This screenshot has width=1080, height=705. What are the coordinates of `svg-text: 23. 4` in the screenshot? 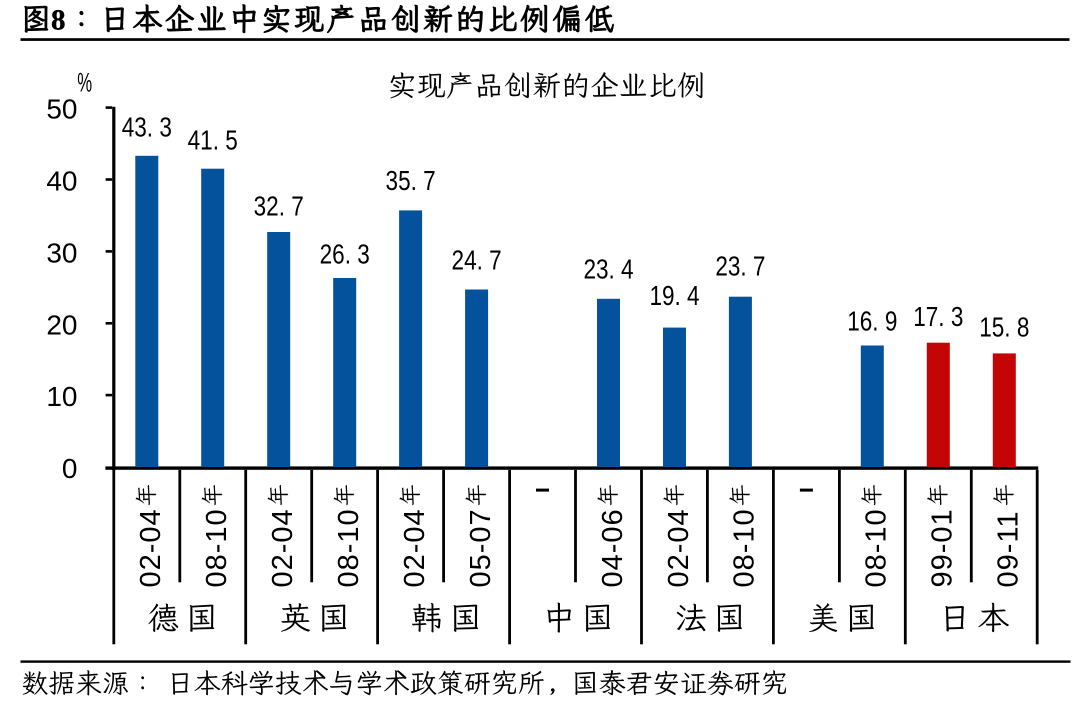 It's located at (608, 269).